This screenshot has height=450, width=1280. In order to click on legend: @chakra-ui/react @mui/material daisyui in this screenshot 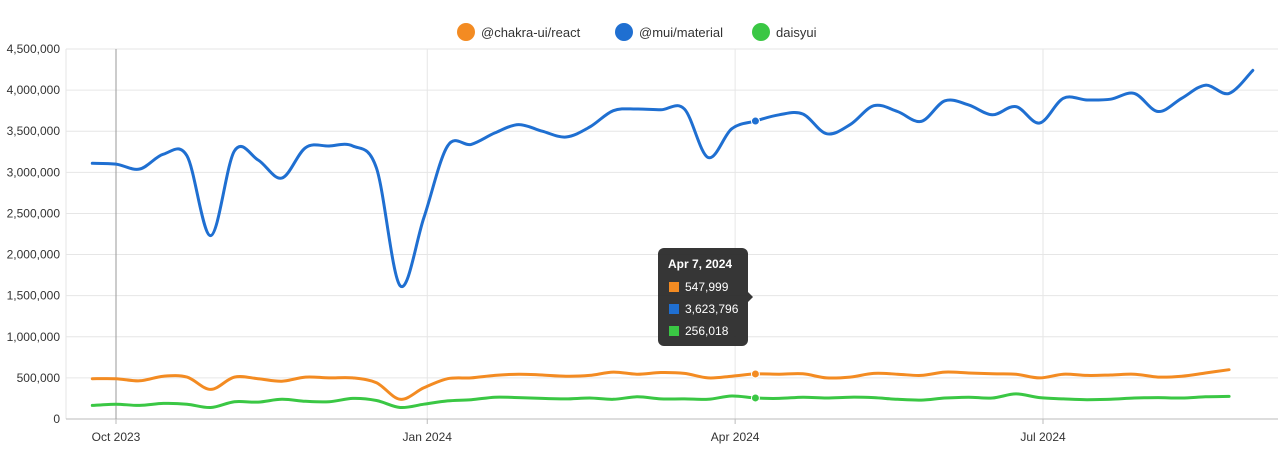, I will do `click(637, 32)`.